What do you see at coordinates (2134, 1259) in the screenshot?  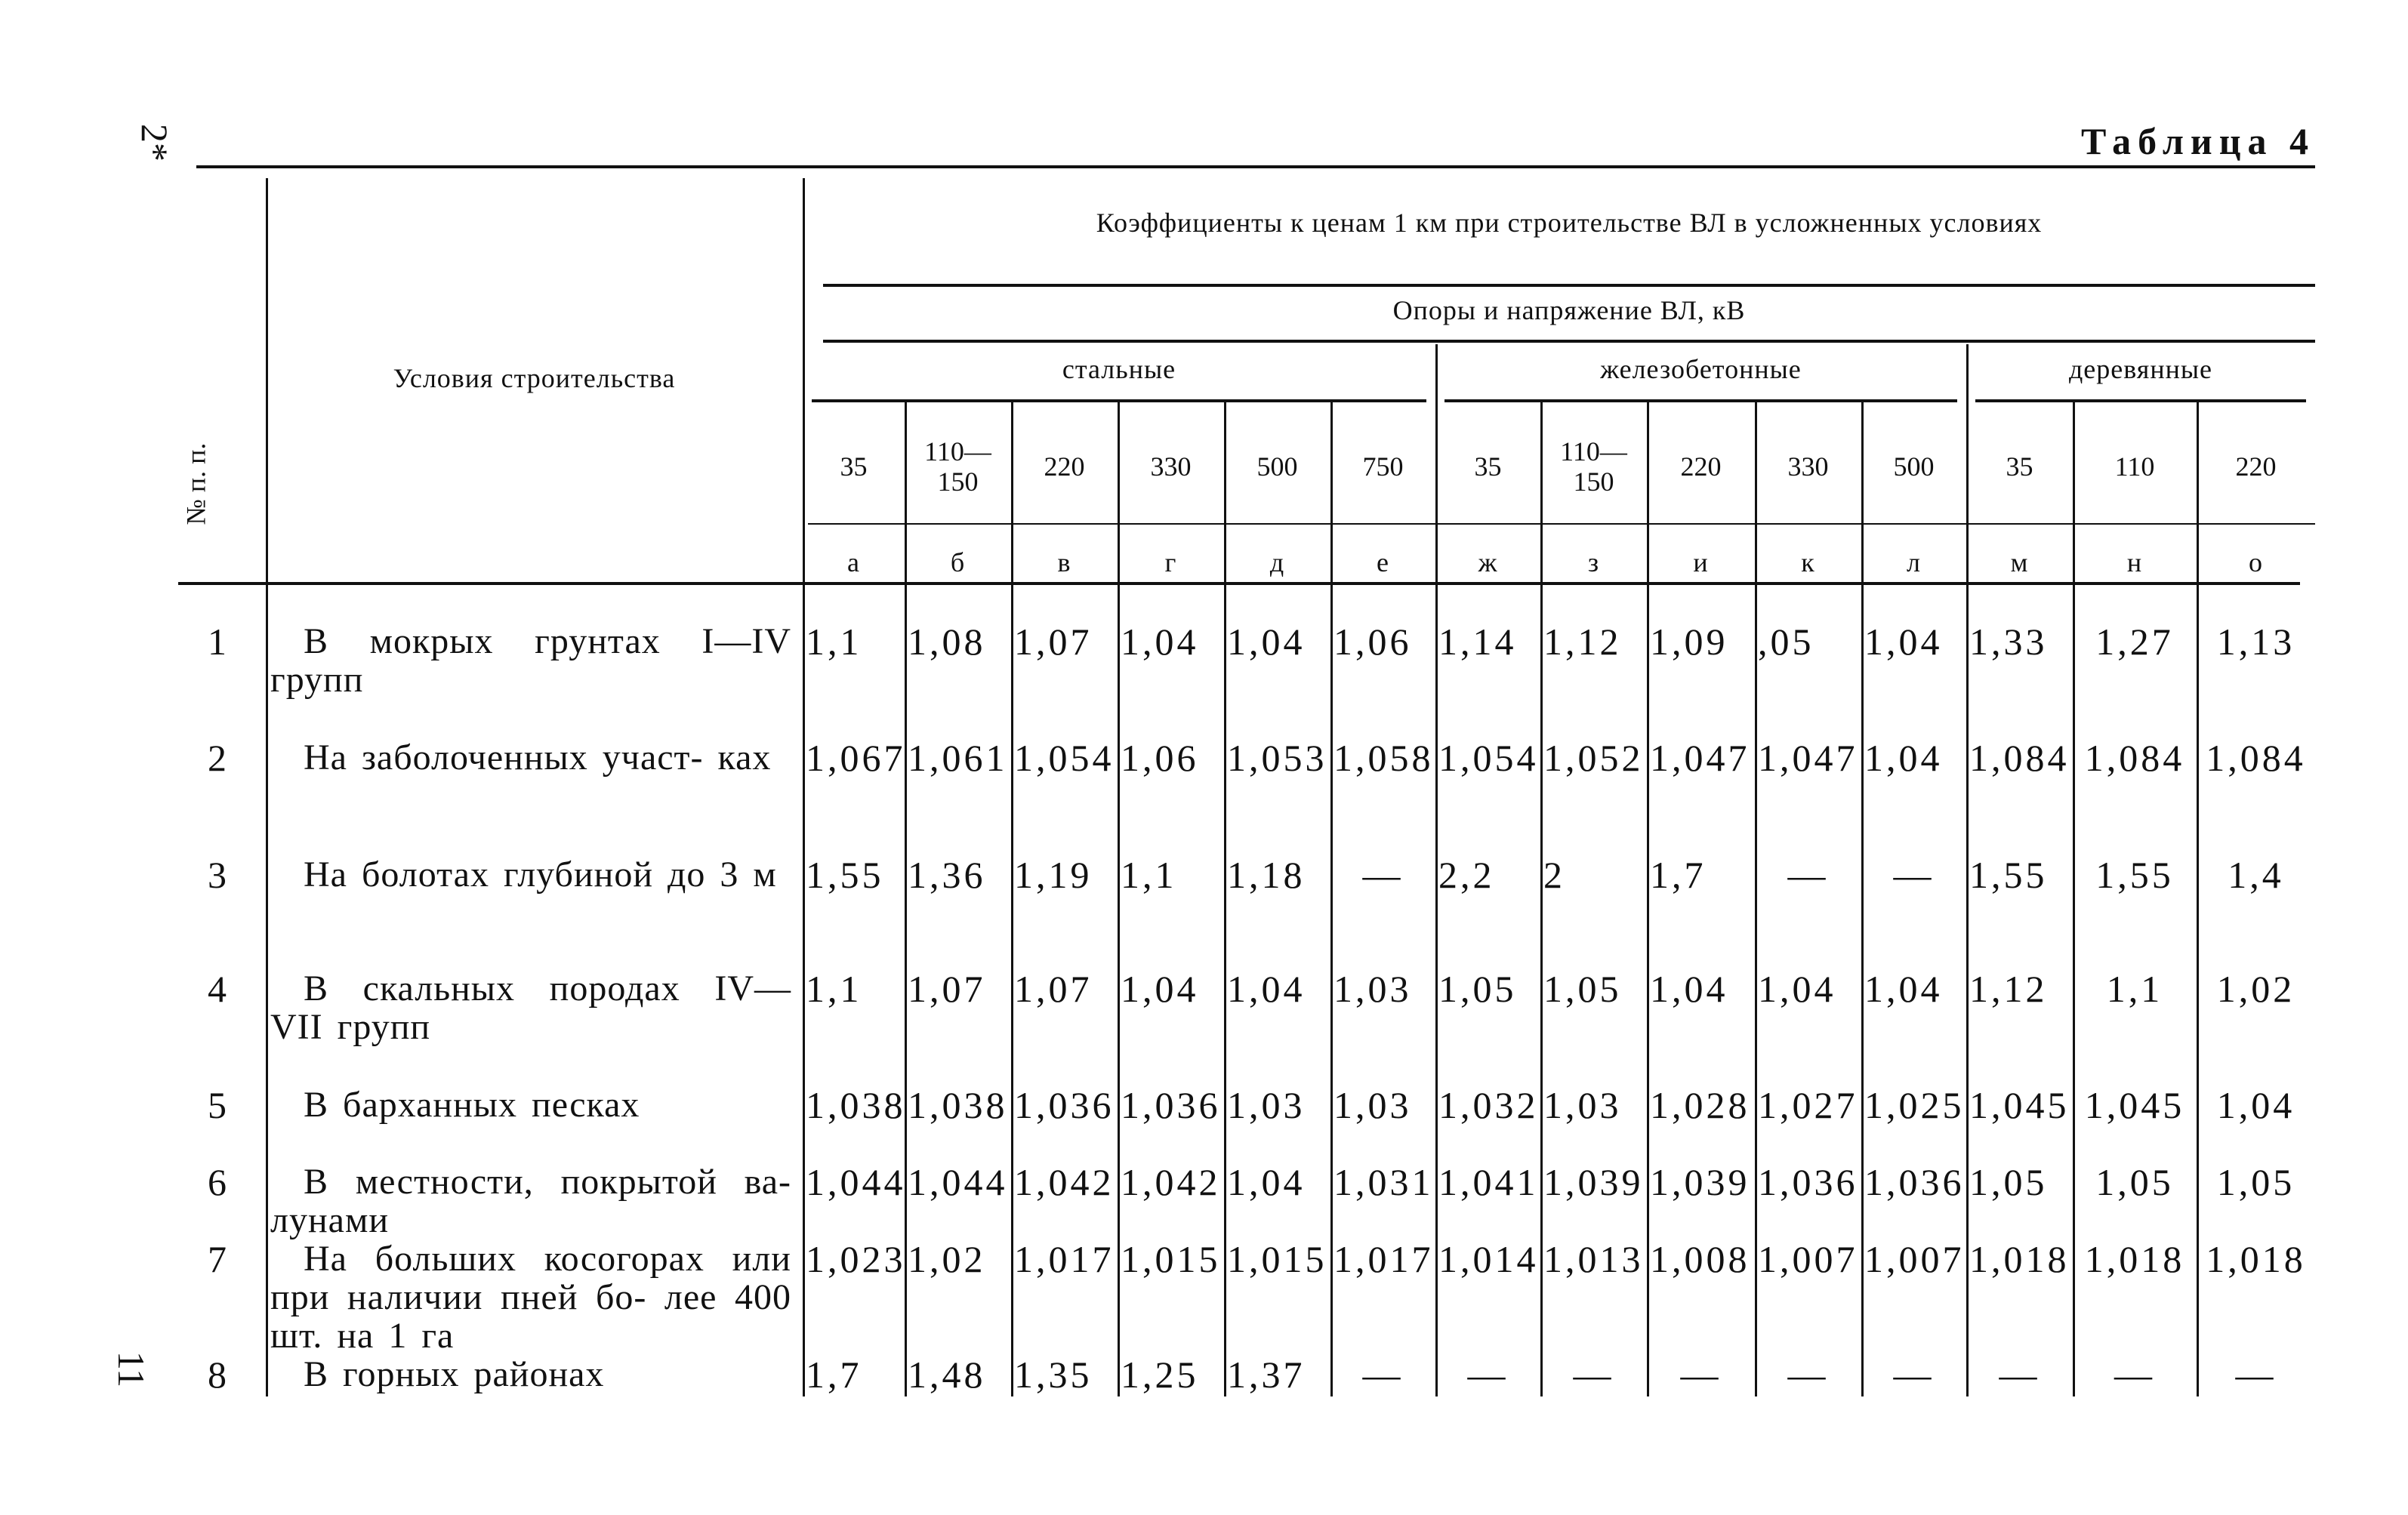 I see `table-cell: 1,018` at bounding box center [2134, 1259].